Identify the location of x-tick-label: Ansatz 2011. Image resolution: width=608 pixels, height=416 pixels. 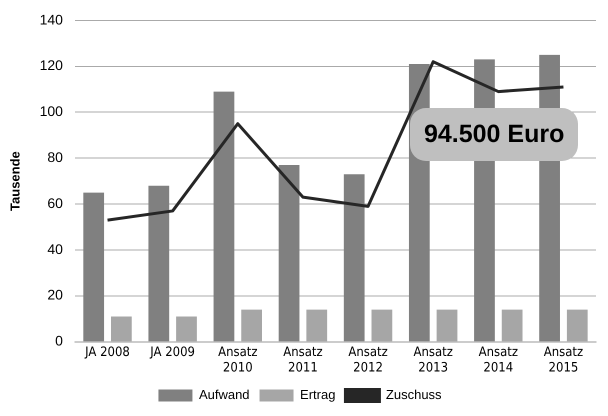
(303, 360).